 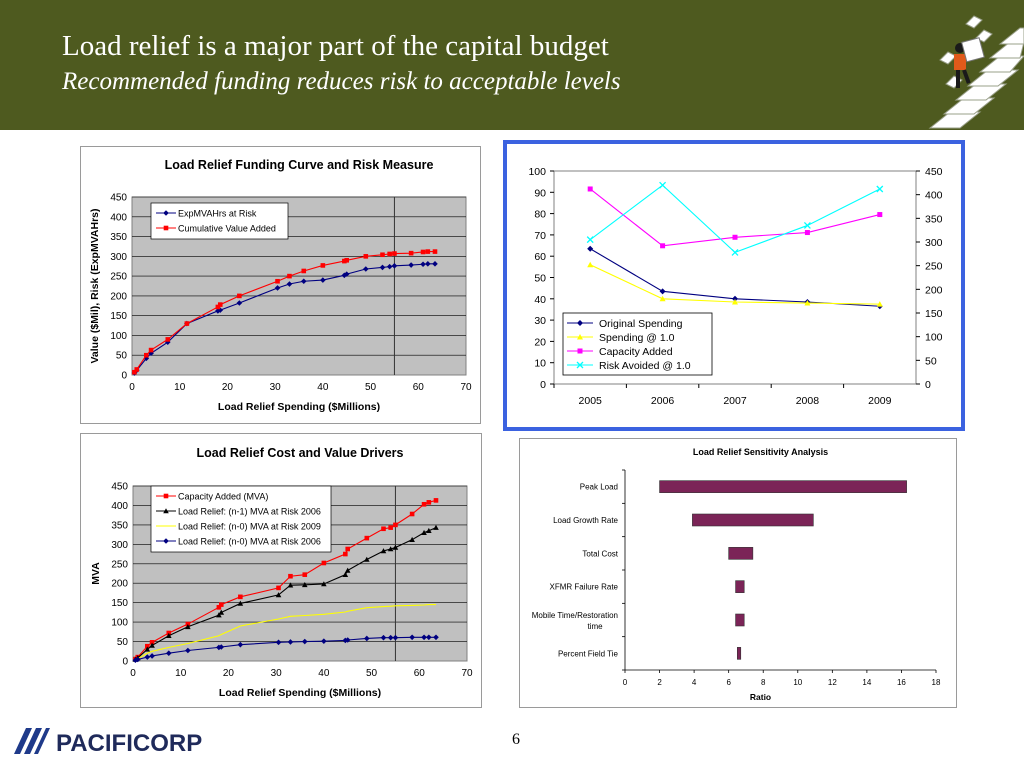 What do you see at coordinates (249, 512) in the screenshot?
I see `legend-label: Load Relief: (n-1) MVA at Risk 2006` at bounding box center [249, 512].